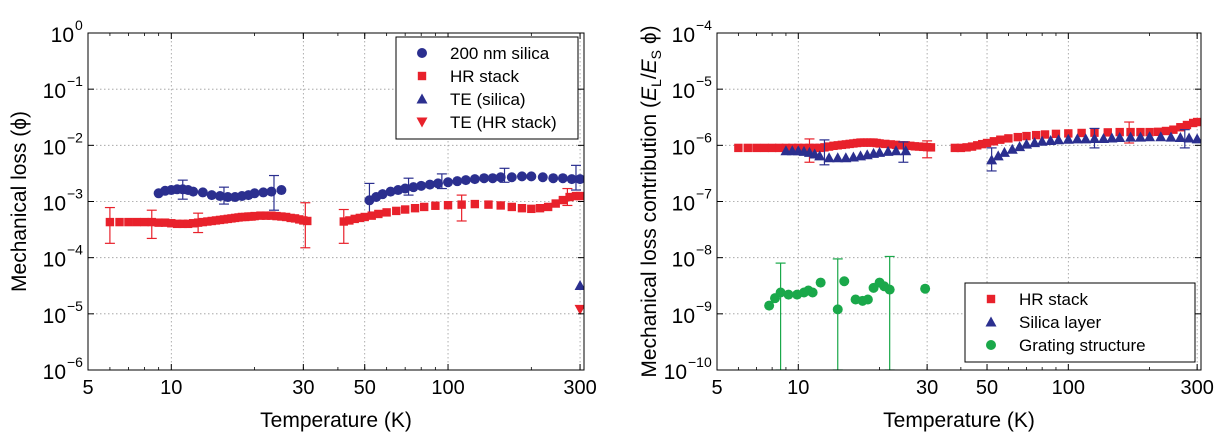 The width and height of the screenshot is (1231, 440). What do you see at coordinates (488, 99) in the screenshot?
I see `legend-label: TE (silica)` at bounding box center [488, 99].